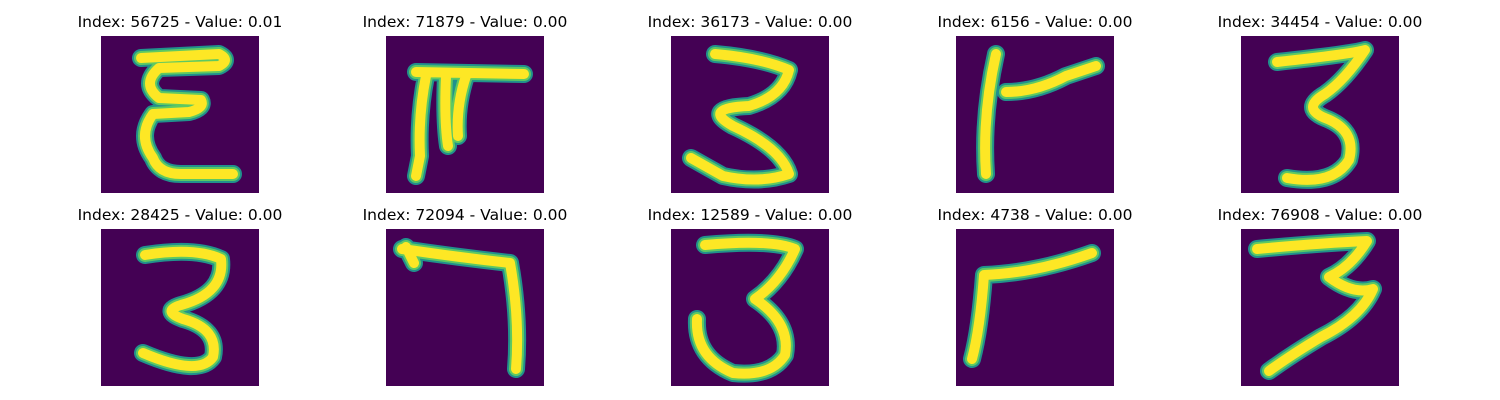  I want to click on panel-title: Index: 12589 - Value: 0.00, so click(750, 215).